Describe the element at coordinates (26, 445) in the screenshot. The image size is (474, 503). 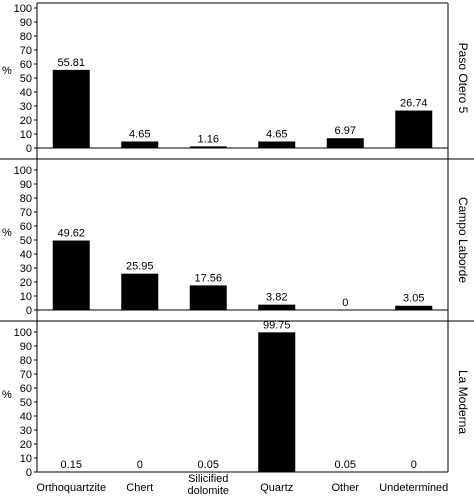
I see `panel-3-ytick-label: 20` at that location.